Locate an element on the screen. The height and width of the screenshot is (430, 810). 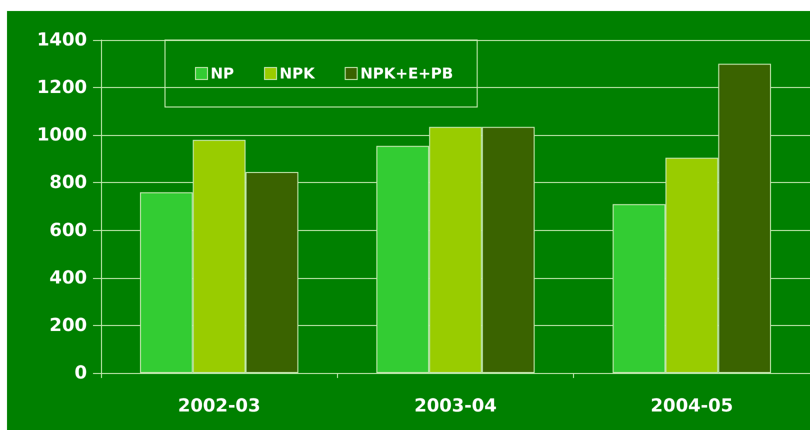
y-tick-label: 1000 is located at coordinates (61, 135).